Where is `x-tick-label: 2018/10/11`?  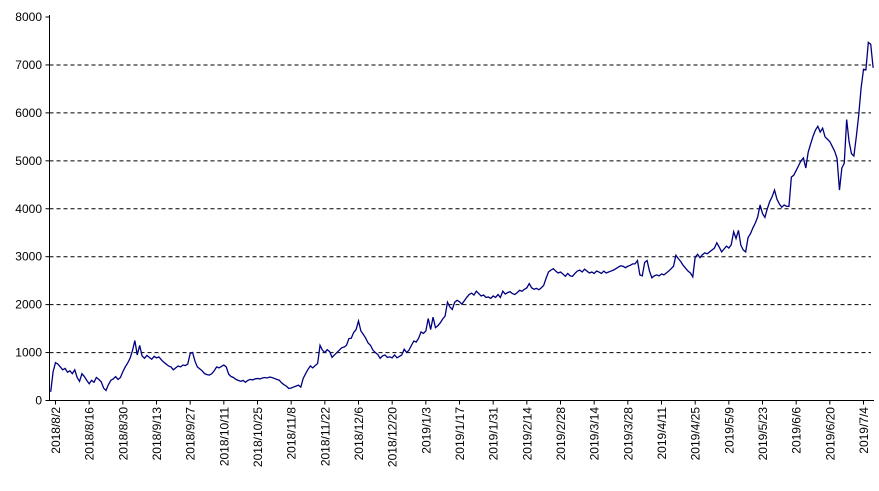
x-tick-label: 2018/10/11 is located at coordinates (224, 436).